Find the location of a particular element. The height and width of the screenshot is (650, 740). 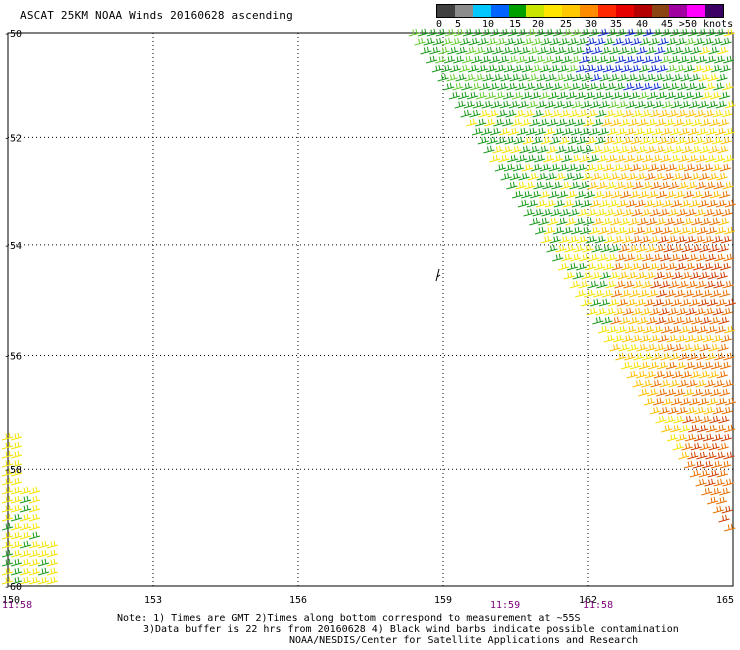

longitude-label: 162 is located at coordinates (588, 600).